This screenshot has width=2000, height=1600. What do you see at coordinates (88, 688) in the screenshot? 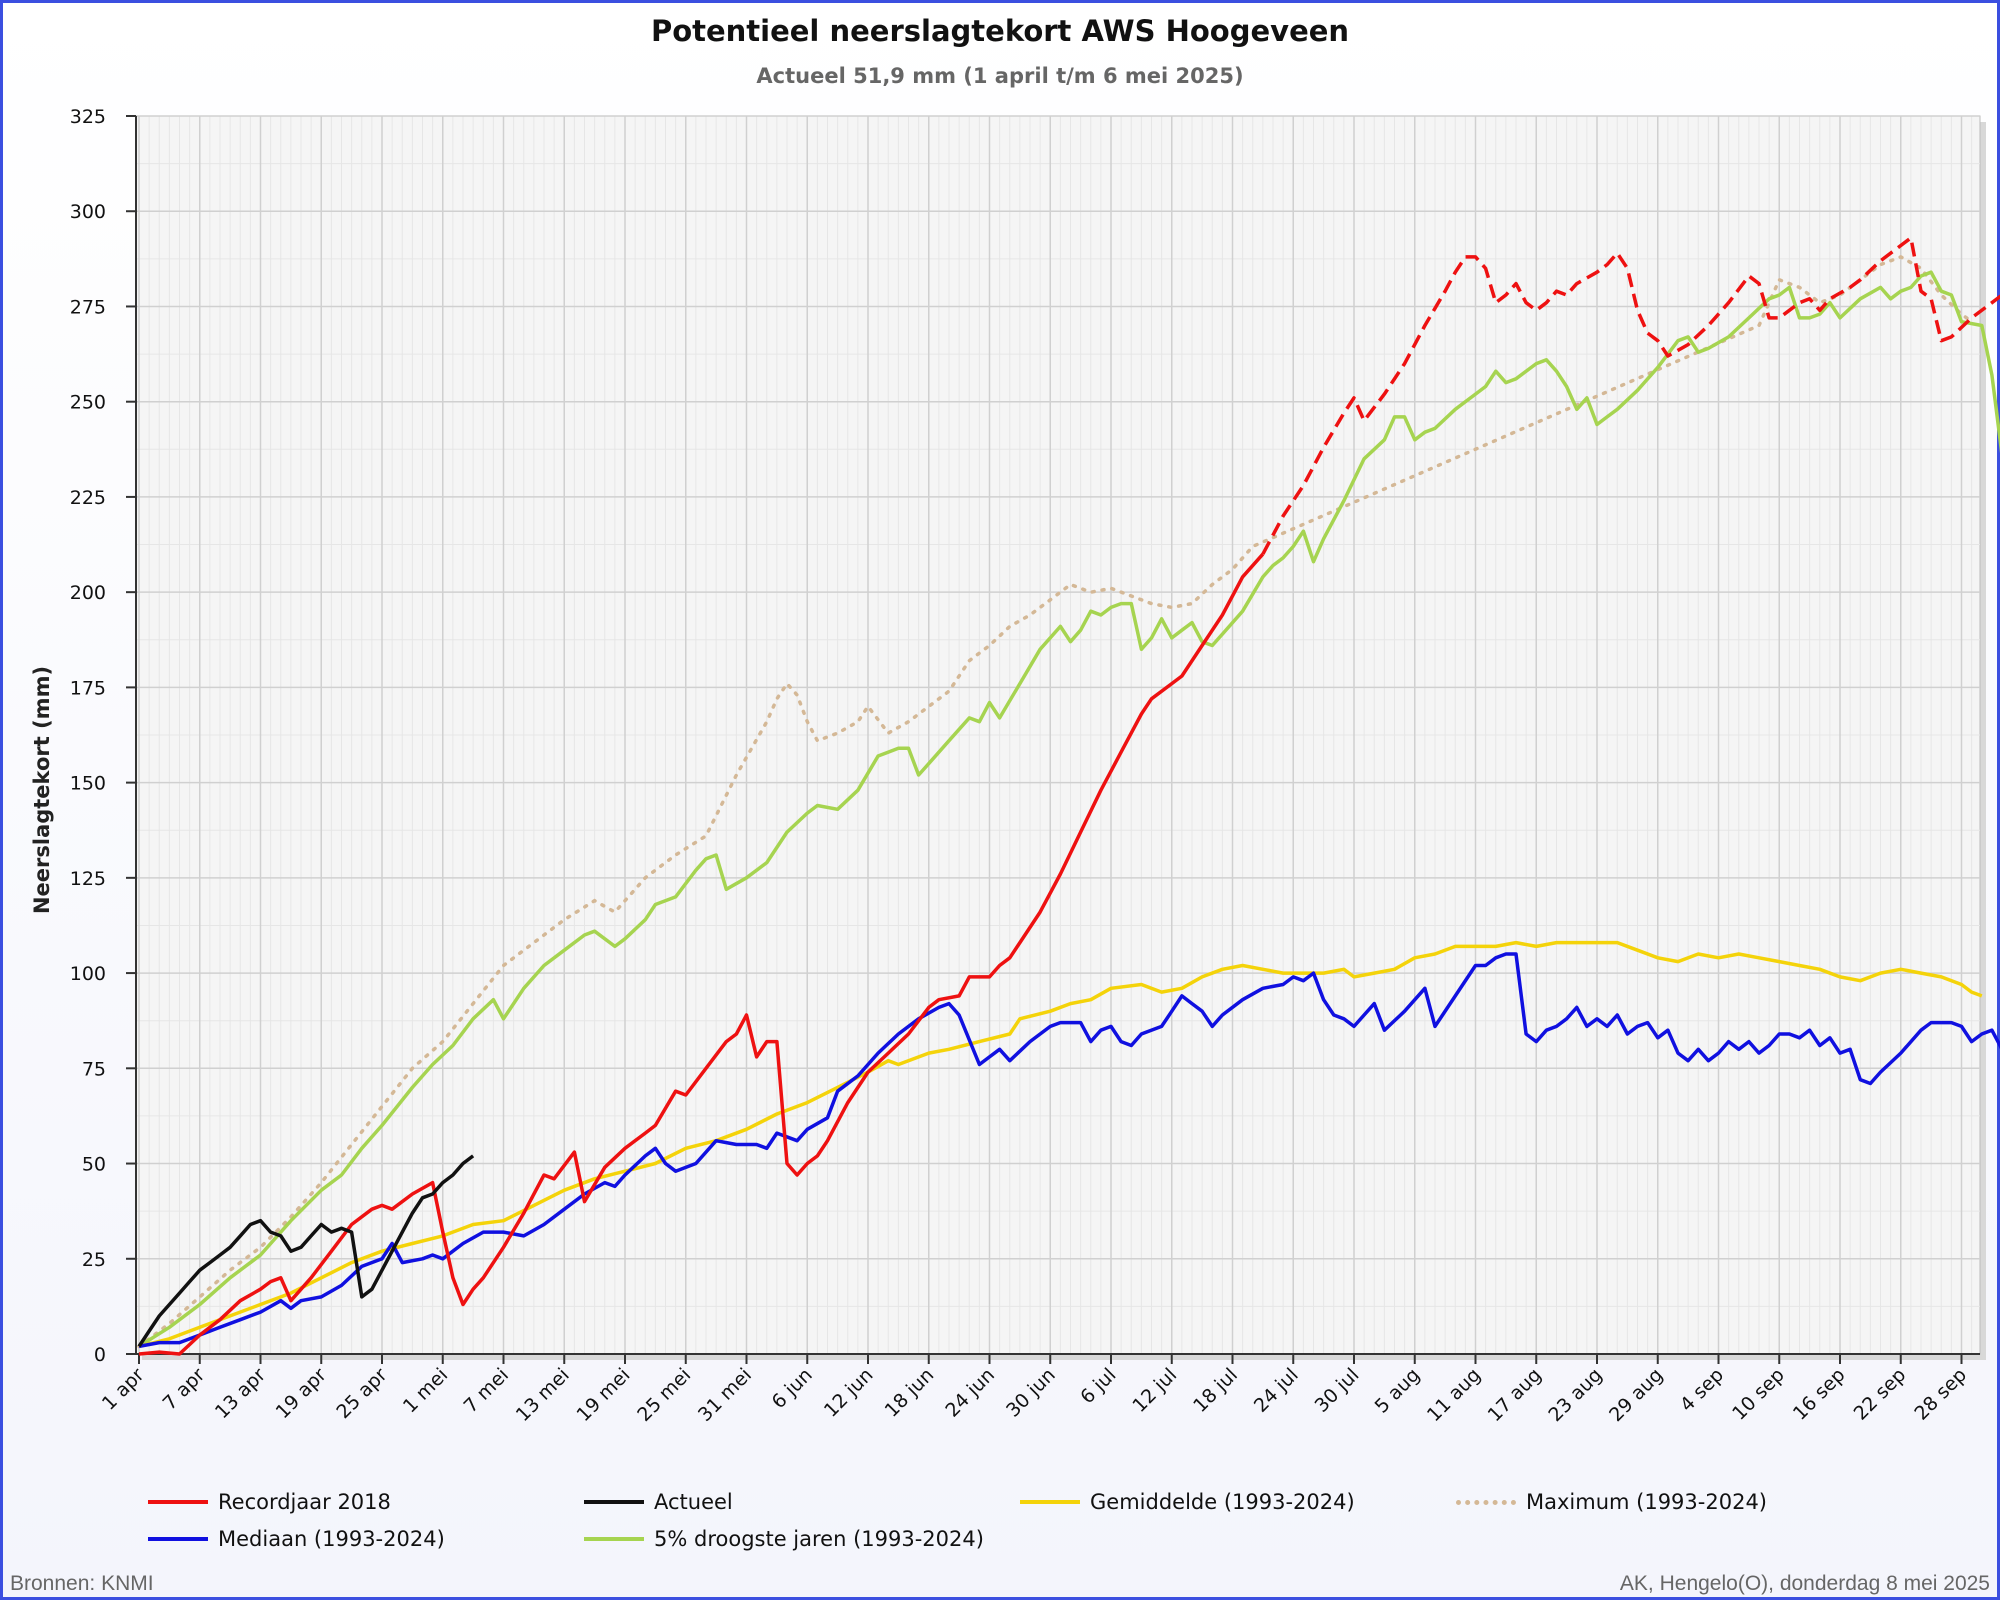
I see `y-tick-label: 175` at bounding box center [88, 688].